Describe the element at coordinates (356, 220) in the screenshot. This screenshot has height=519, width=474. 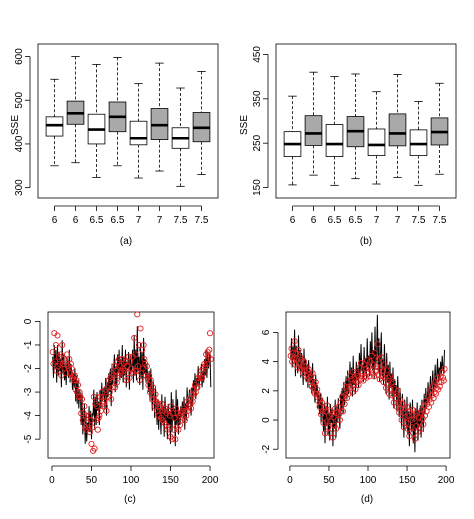
I see `x-tick-label: 6.5` at that location.